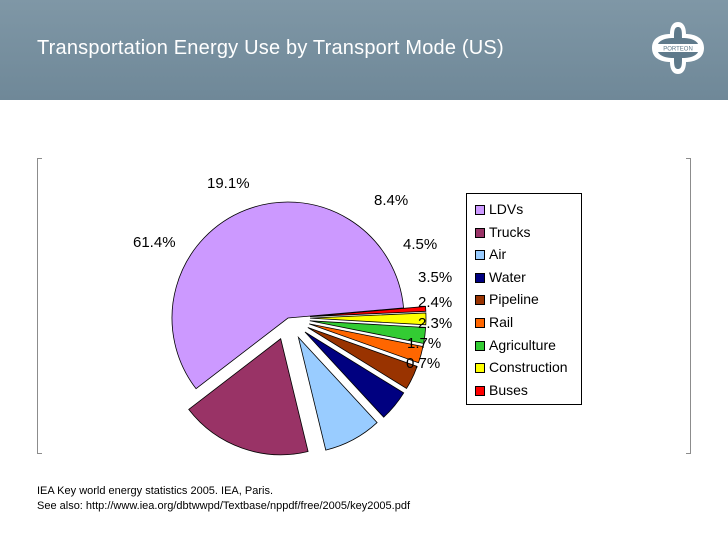 The image size is (728, 546). Describe the element at coordinates (368, 311) in the screenshot. I see `pie-slice-buses` at that location.